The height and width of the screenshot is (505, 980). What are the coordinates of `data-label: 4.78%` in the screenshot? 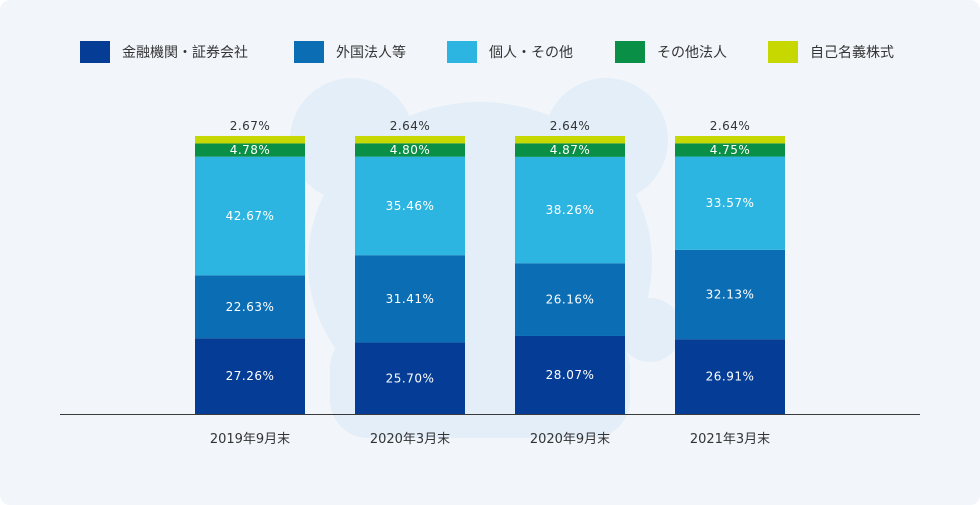 It's located at (250, 150).